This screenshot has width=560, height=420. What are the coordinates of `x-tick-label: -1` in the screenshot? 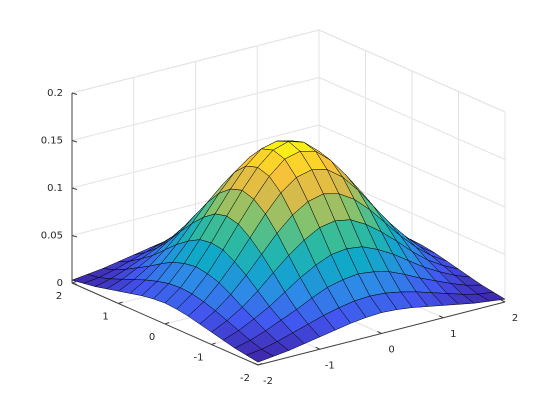 It's located at (330, 365).